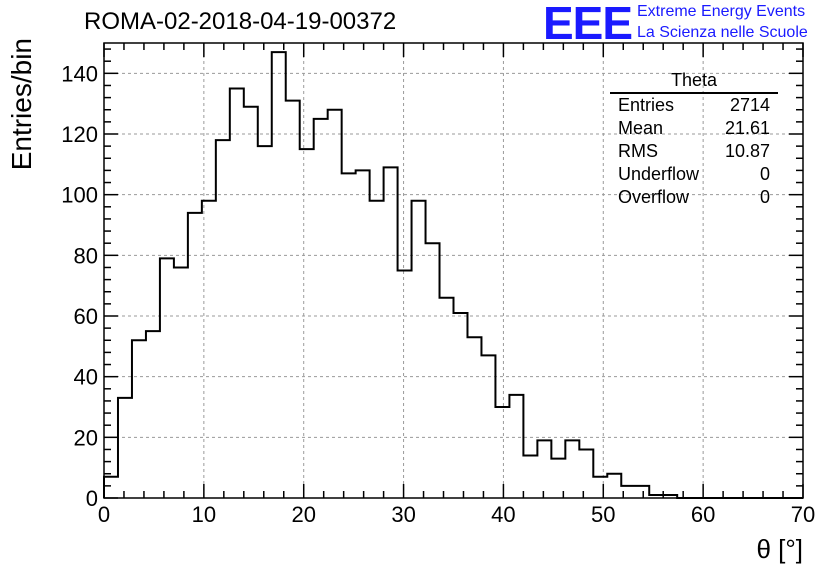  I want to click on y-axis-label: Entries/bin, so click(21, 104).